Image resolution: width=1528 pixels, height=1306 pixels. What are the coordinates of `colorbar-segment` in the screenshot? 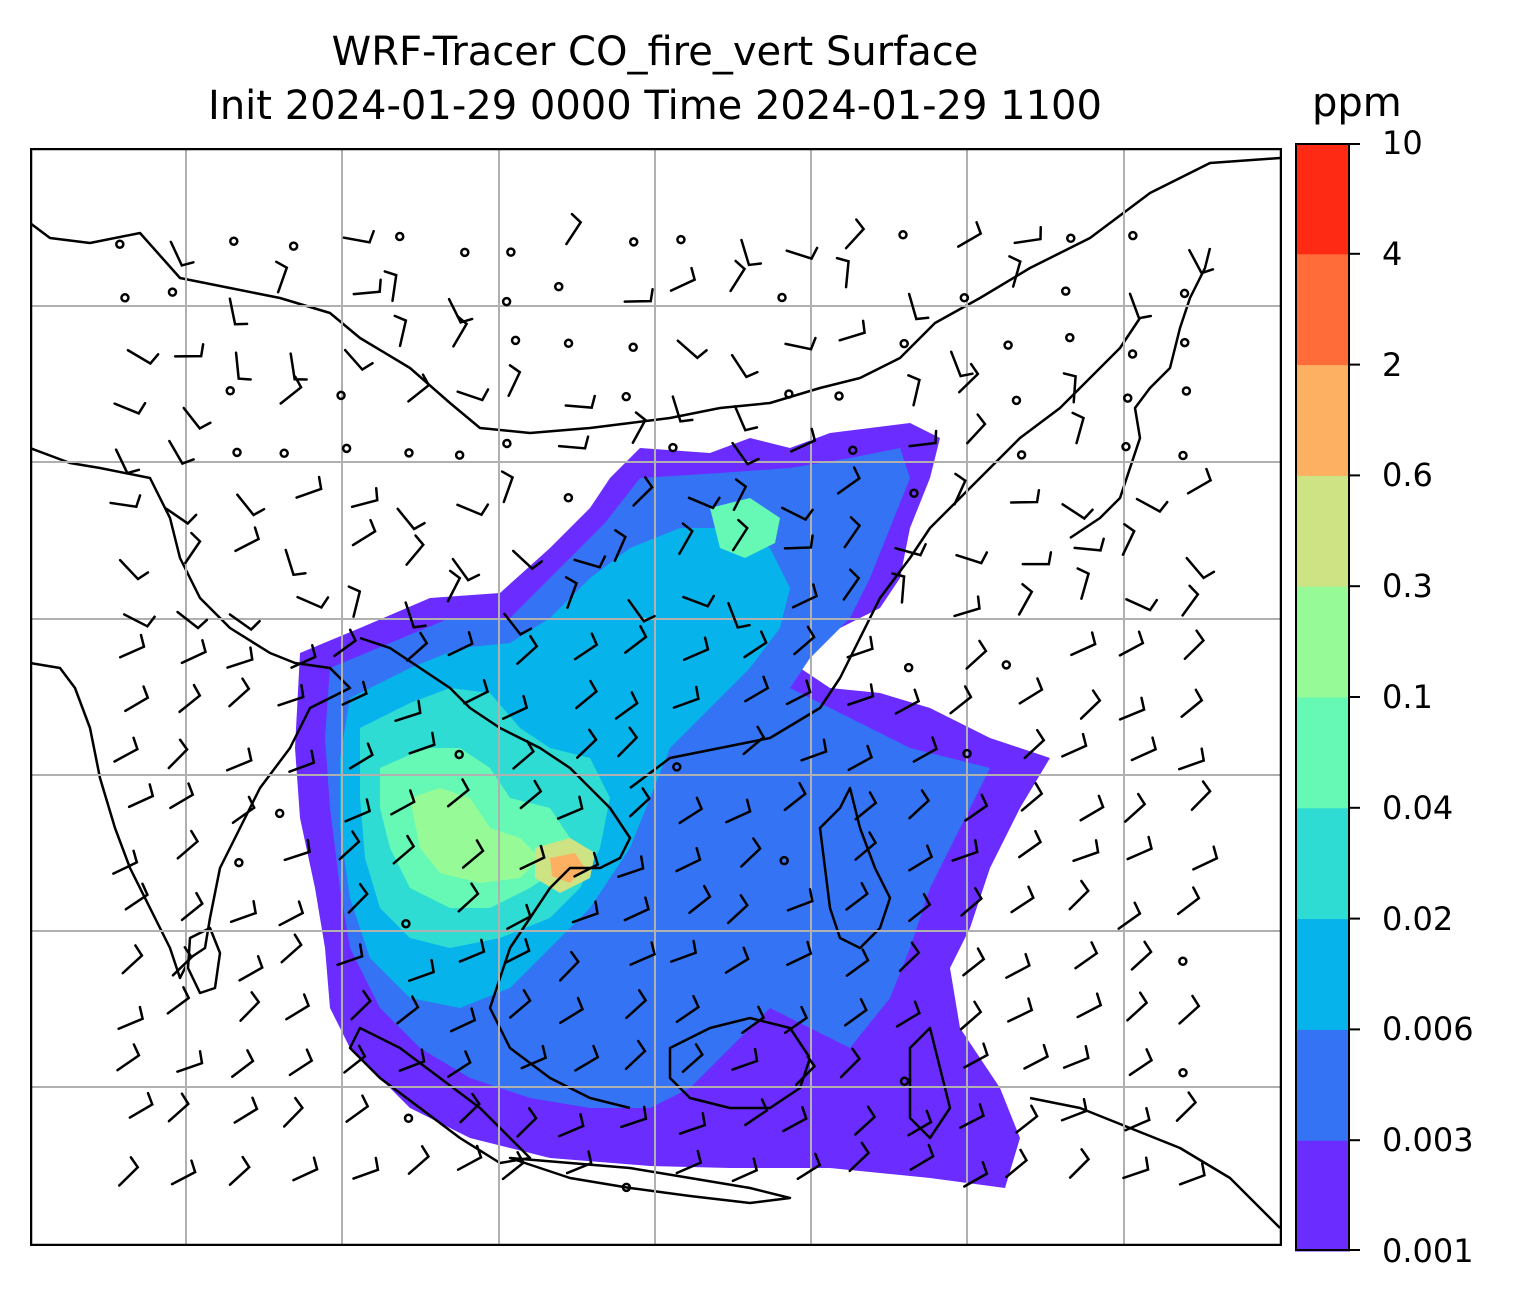 It's located at (1322, 531).